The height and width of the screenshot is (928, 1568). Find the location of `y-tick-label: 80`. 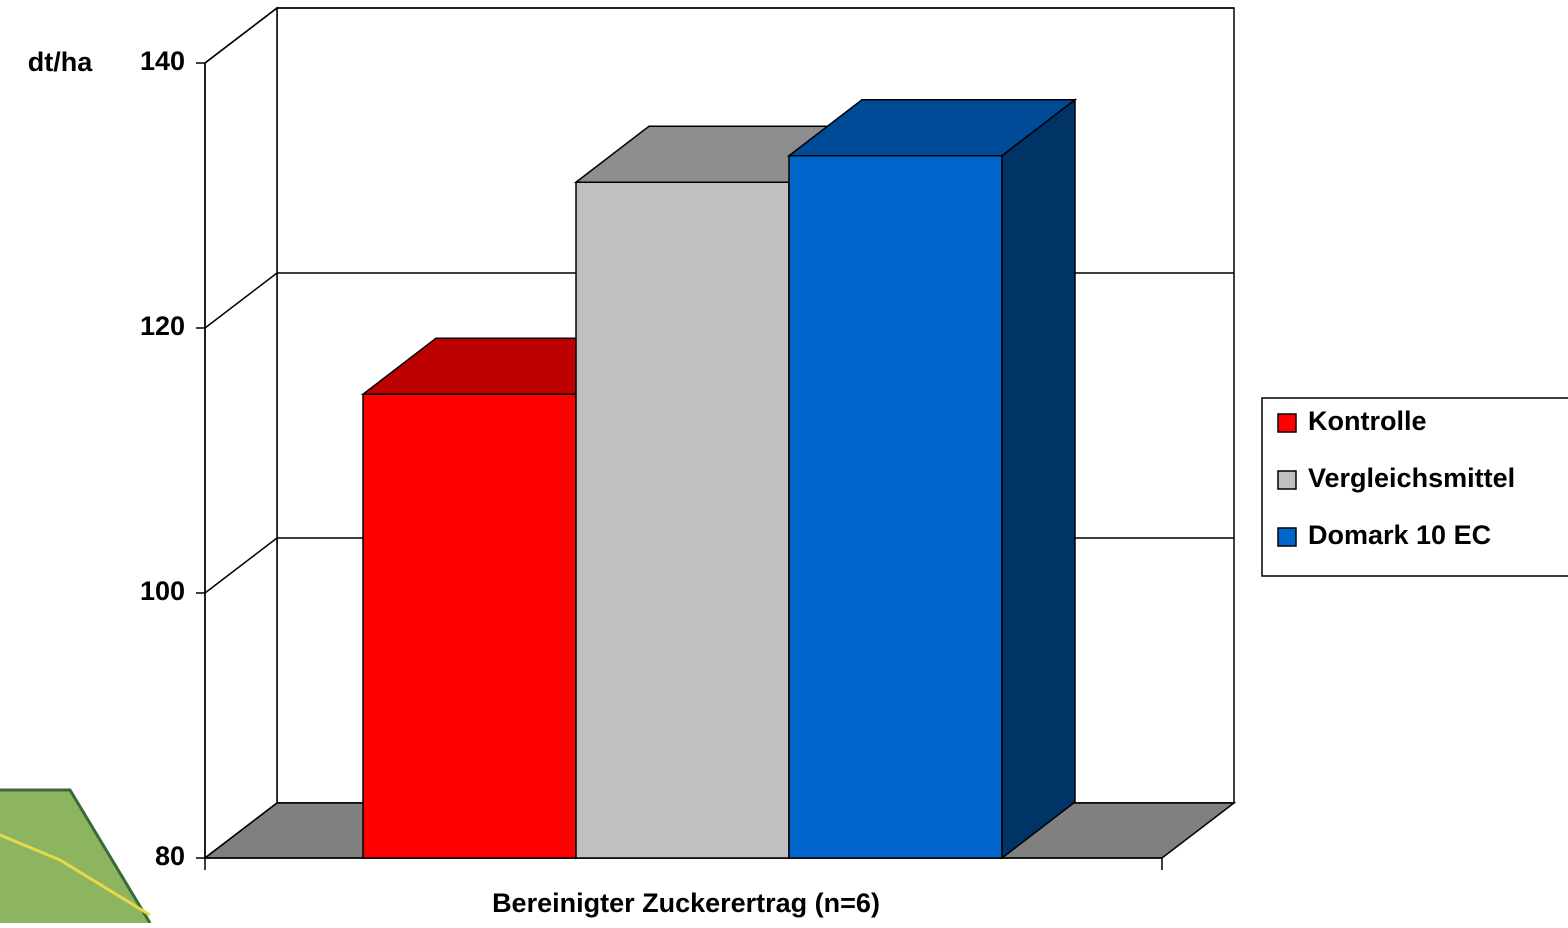

y-tick-label: 80 is located at coordinates (170, 856).